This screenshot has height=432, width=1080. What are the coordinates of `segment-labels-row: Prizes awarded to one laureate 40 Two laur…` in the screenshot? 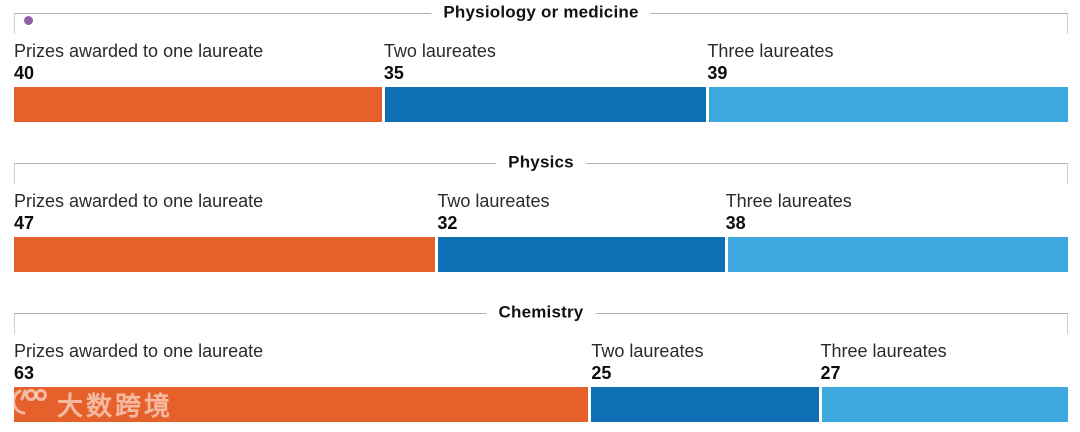 It's located at (541, 62).